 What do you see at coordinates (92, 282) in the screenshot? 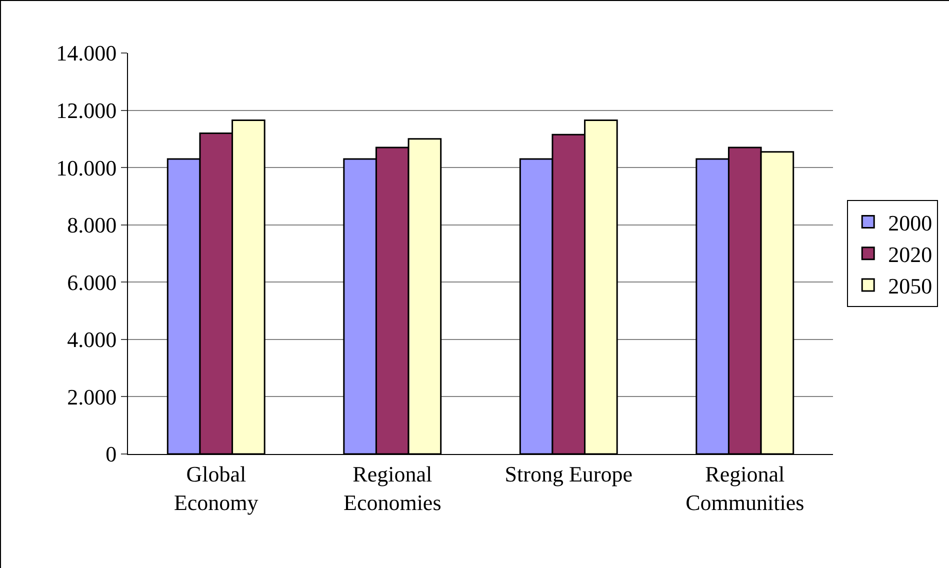
I see `y-tick-label: 6.000` at bounding box center [92, 282].